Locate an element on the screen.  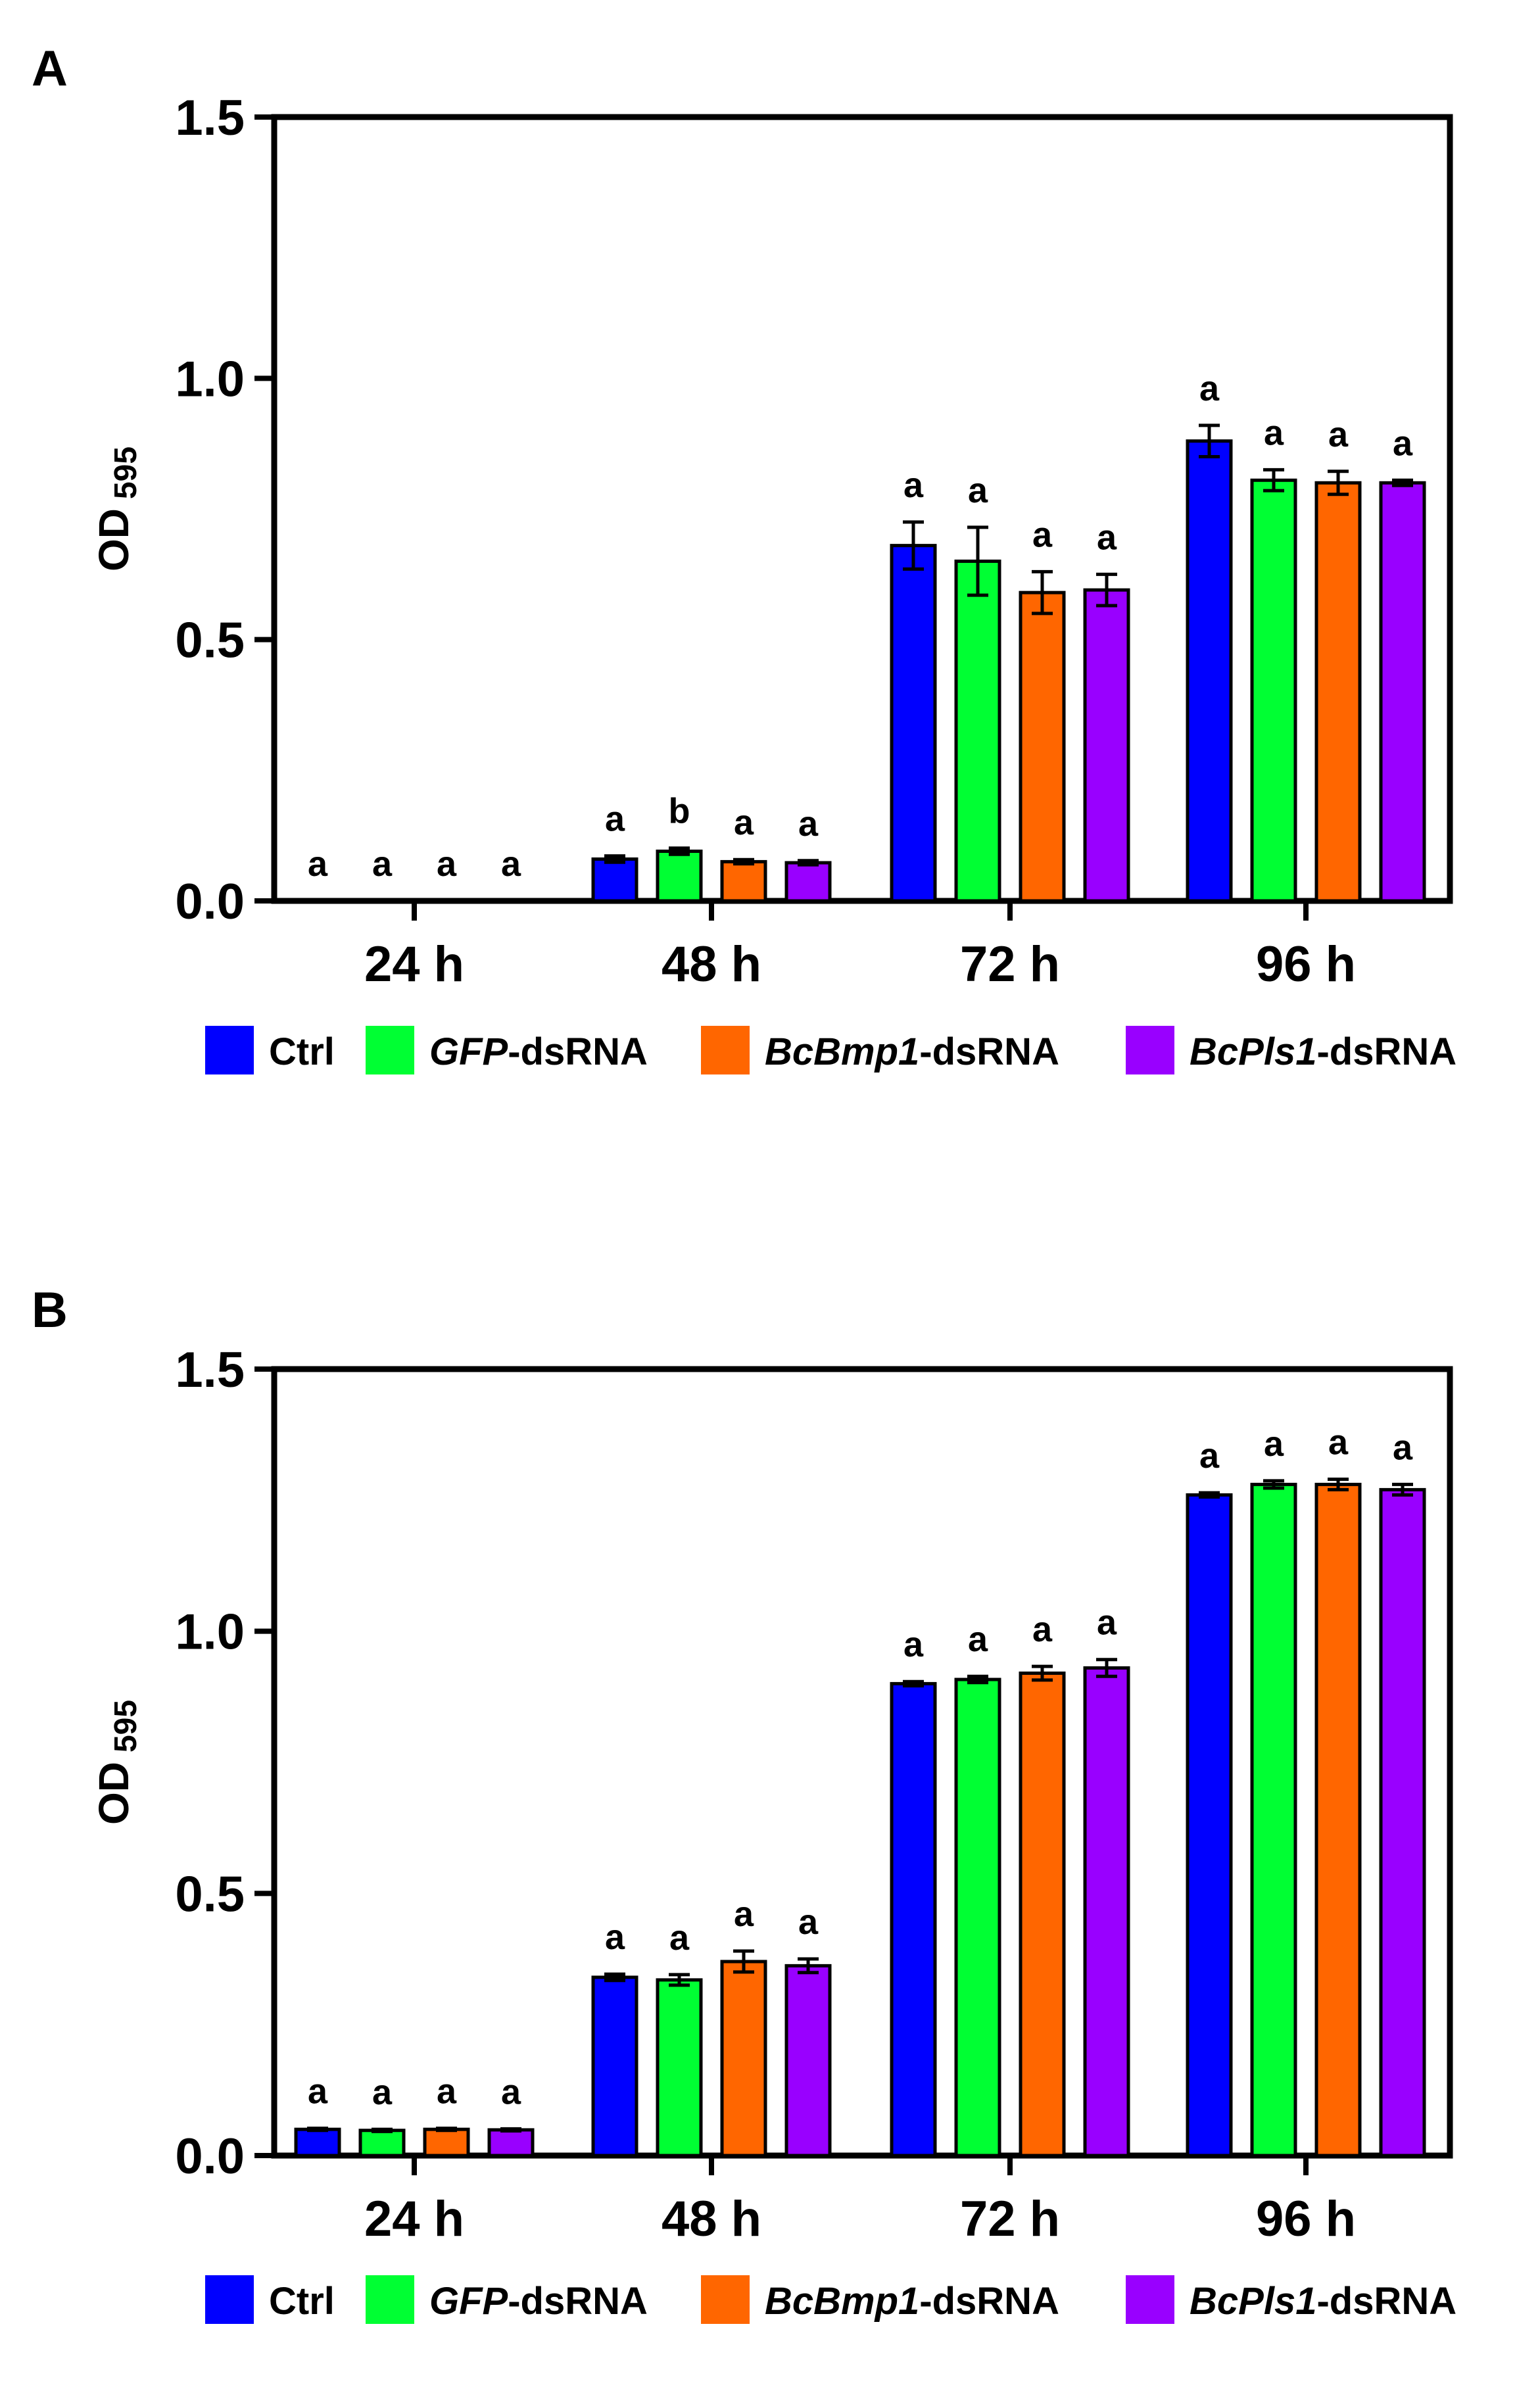
y-tick-label: 0.0 is located at coordinates (210, 902).